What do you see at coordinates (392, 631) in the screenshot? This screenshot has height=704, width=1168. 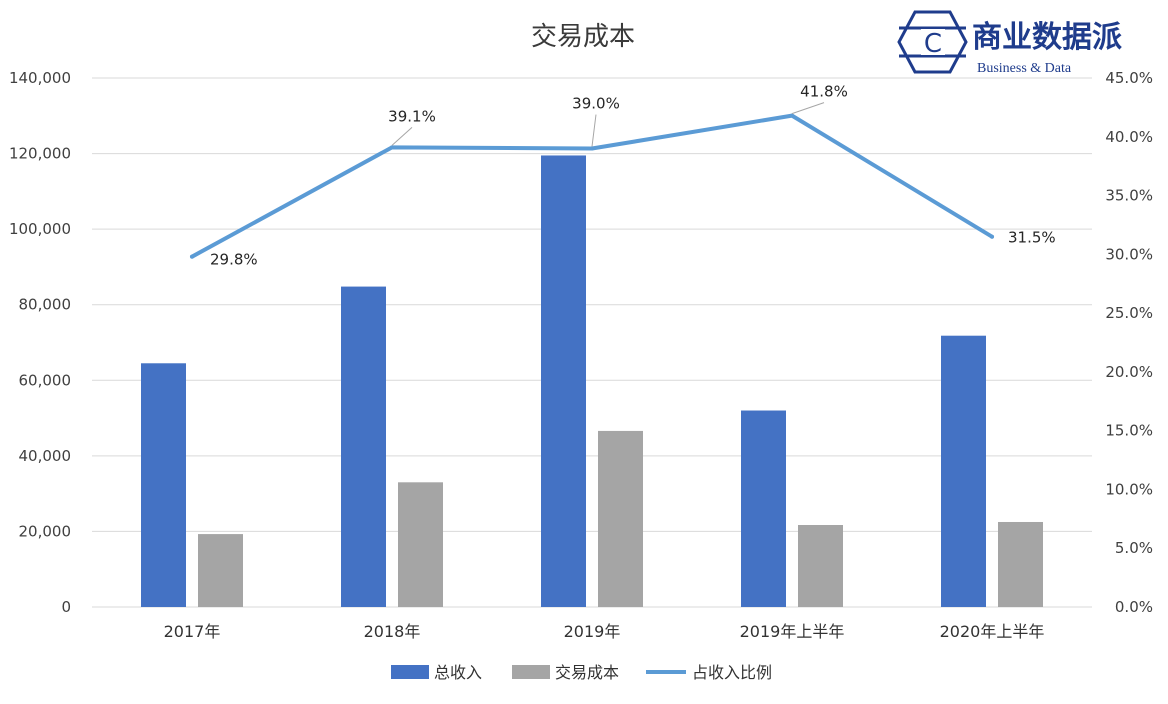 I see `x-category-label: 2018年` at bounding box center [392, 631].